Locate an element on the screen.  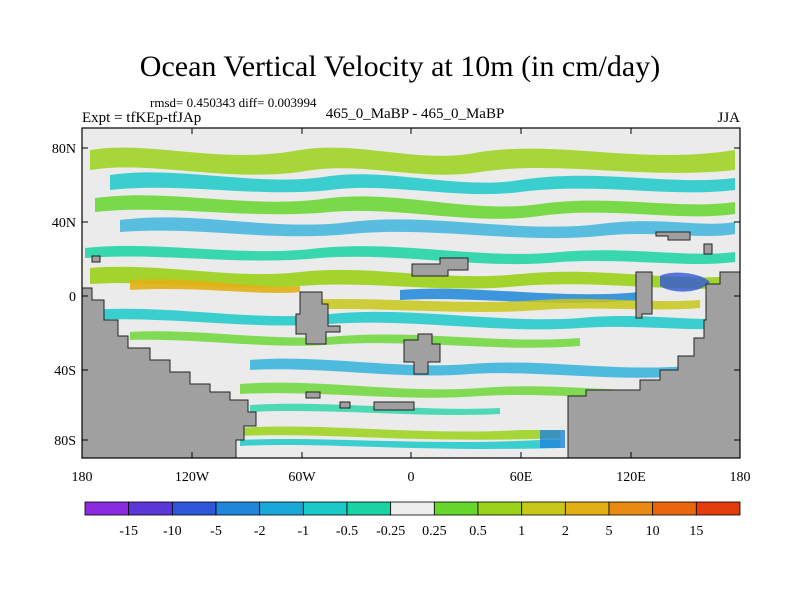
lon-tick-label: 120W is located at coordinates (192, 477).